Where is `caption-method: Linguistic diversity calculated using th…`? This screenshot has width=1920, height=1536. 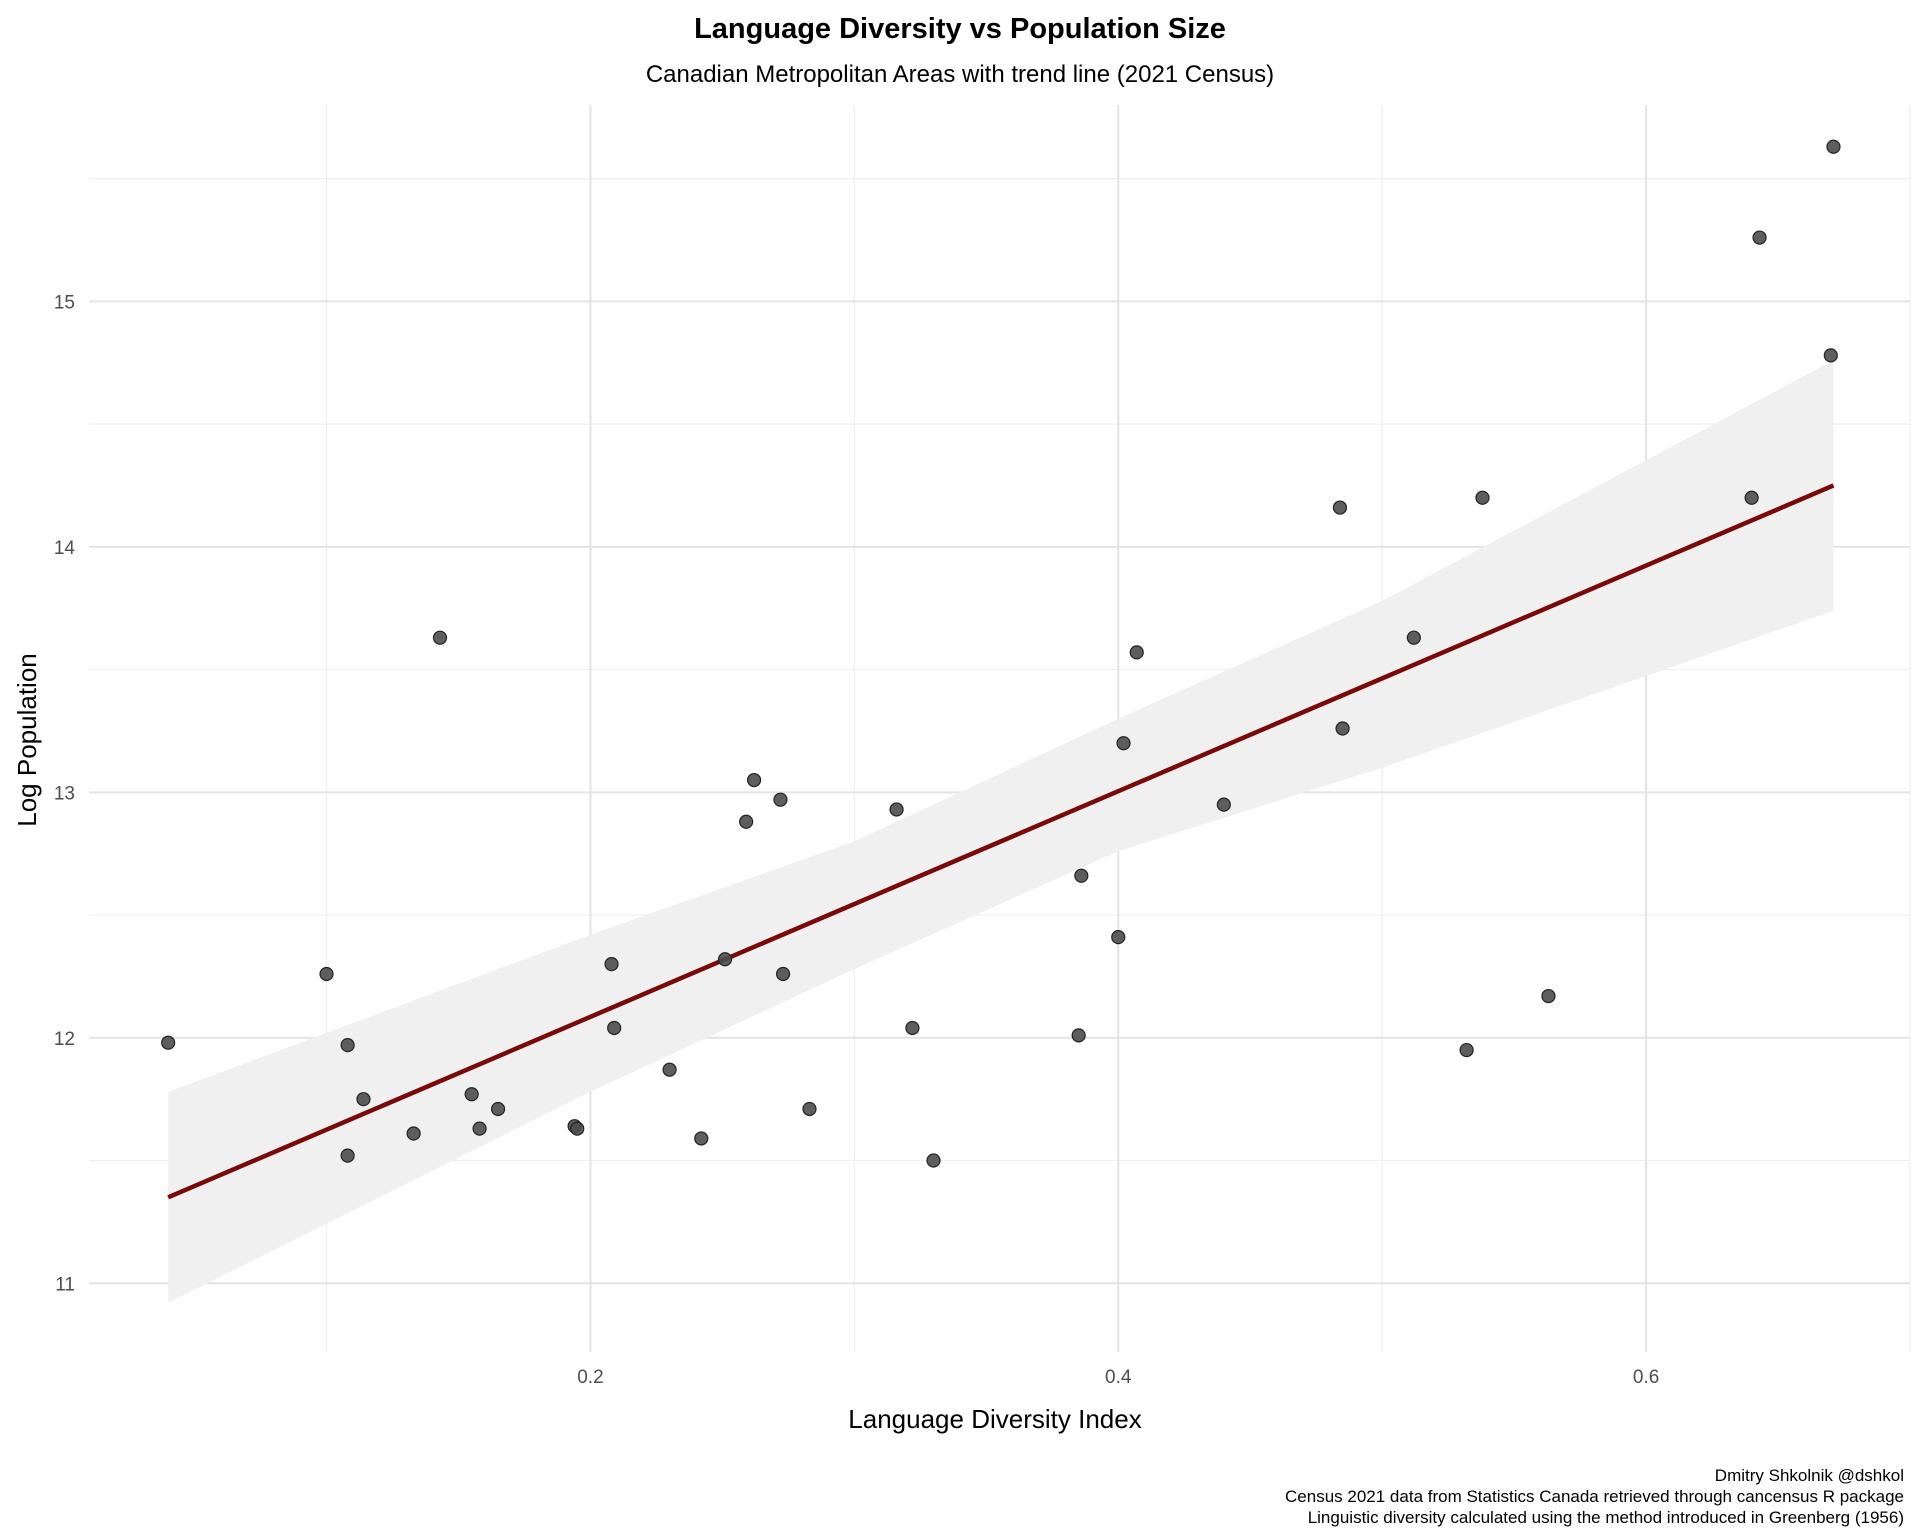 caption-method: Linguistic diversity calculated using th… is located at coordinates (1606, 1517).